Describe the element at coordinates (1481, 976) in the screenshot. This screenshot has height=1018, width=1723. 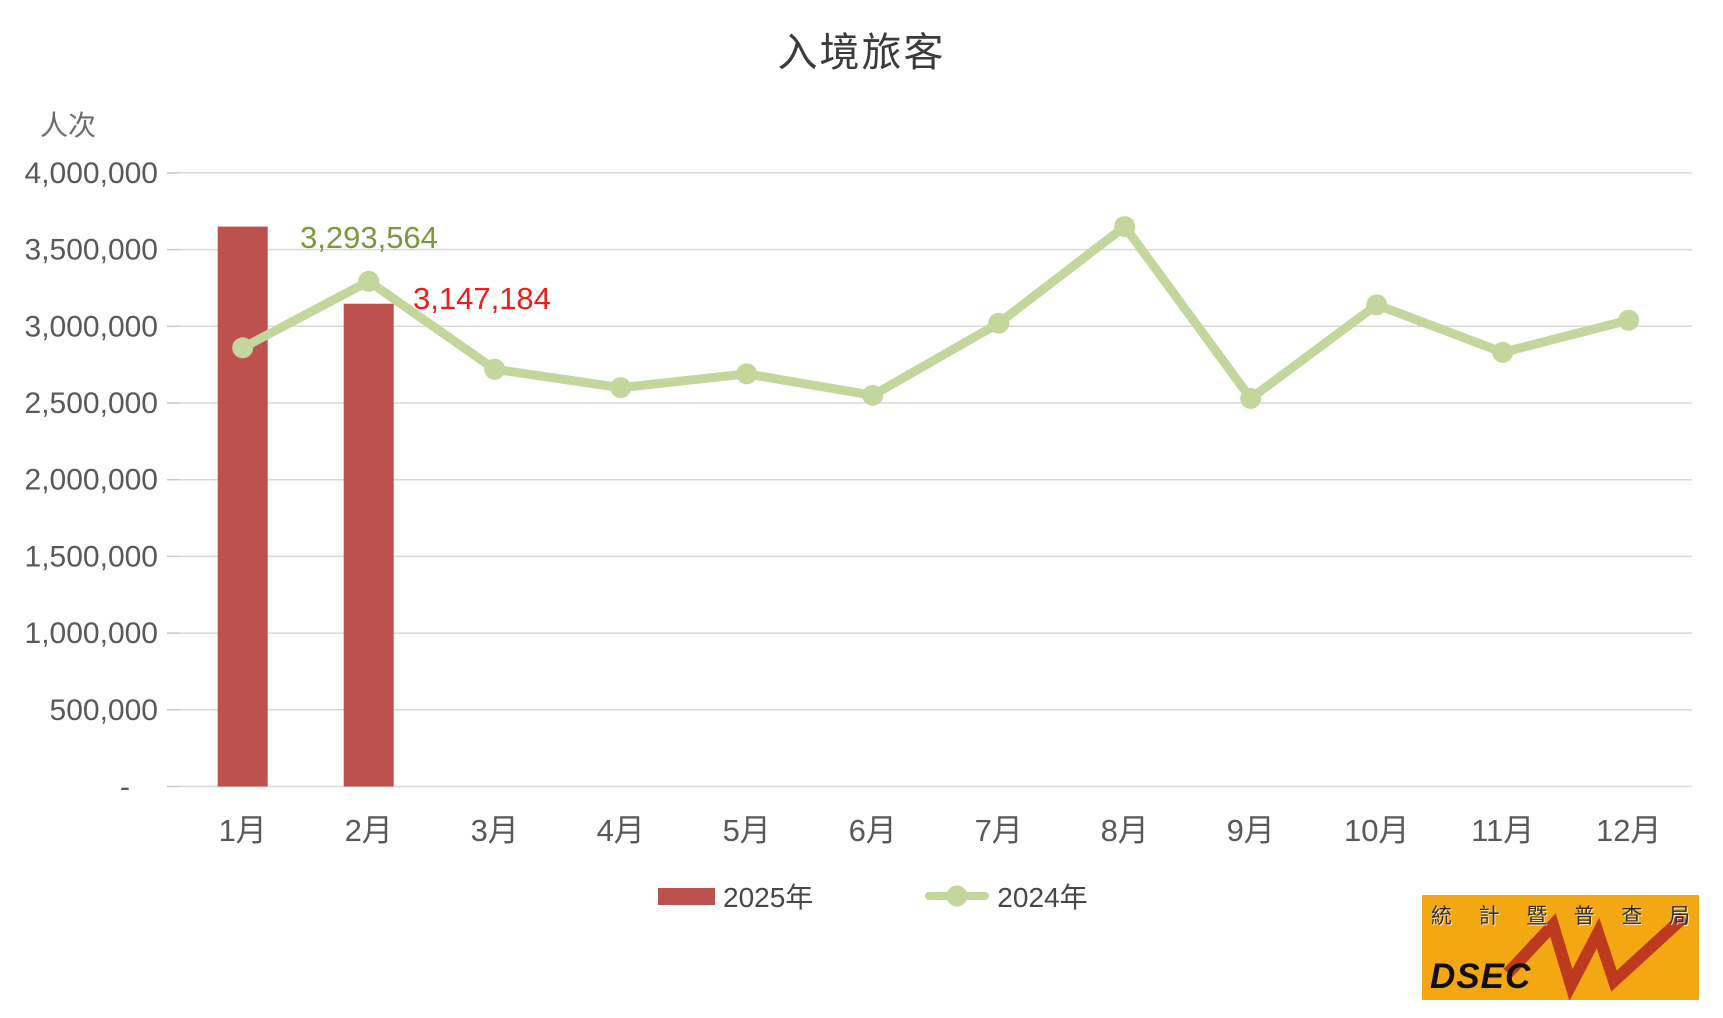
I see `logo-acronym: DSEC` at that location.